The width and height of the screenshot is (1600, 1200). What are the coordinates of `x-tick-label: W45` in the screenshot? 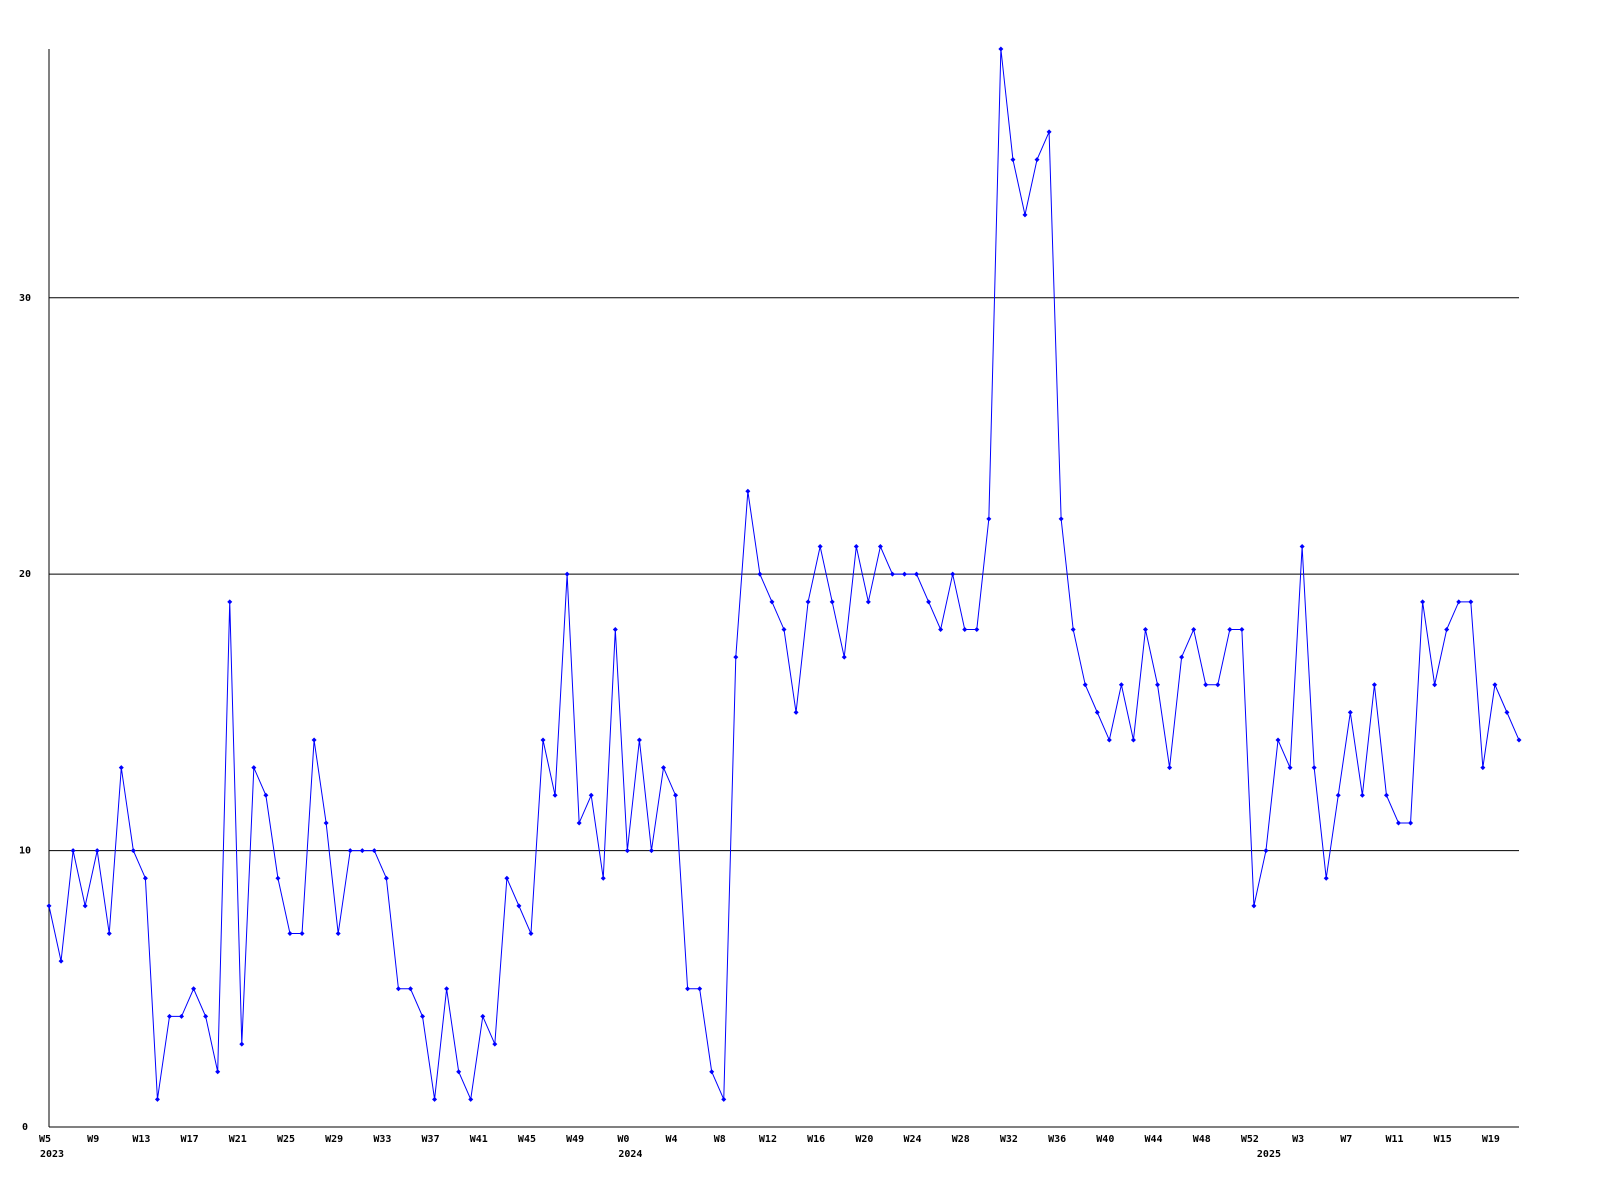 It's located at (527, 1139).